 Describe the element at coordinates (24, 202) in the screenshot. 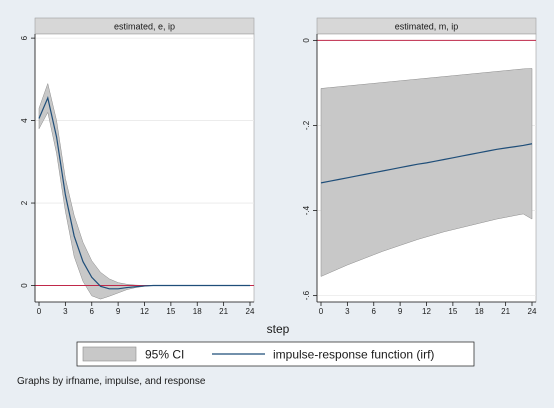

I see `y-tick-label: 2` at that location.